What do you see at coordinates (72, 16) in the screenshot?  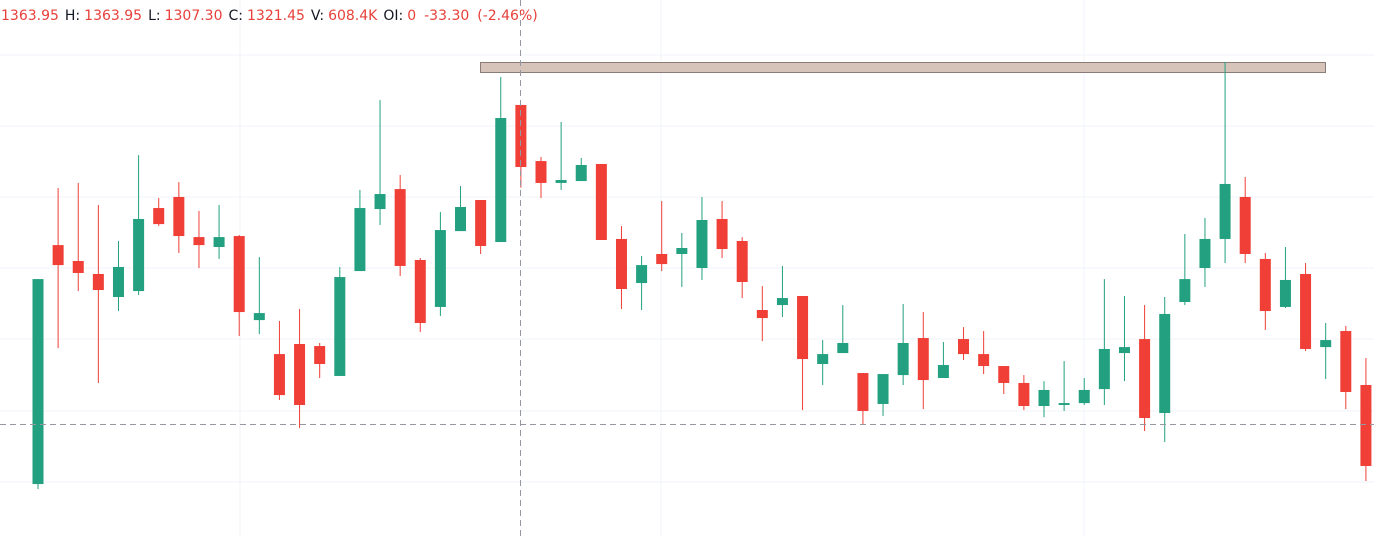 I see `header-label: H:` at bounding box center [72, 16].